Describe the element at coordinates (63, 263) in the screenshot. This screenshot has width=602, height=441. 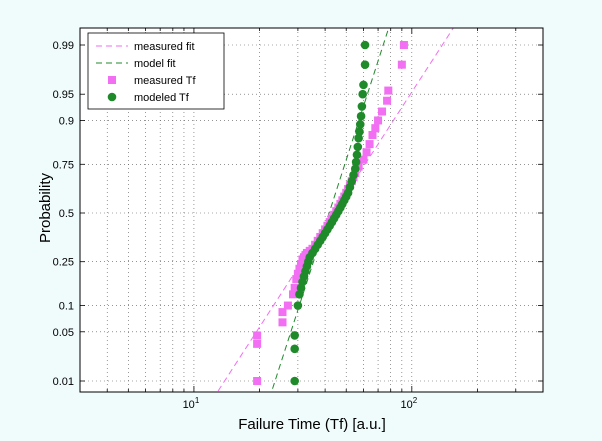
I see `y-tick-label: 0.25` at that location.